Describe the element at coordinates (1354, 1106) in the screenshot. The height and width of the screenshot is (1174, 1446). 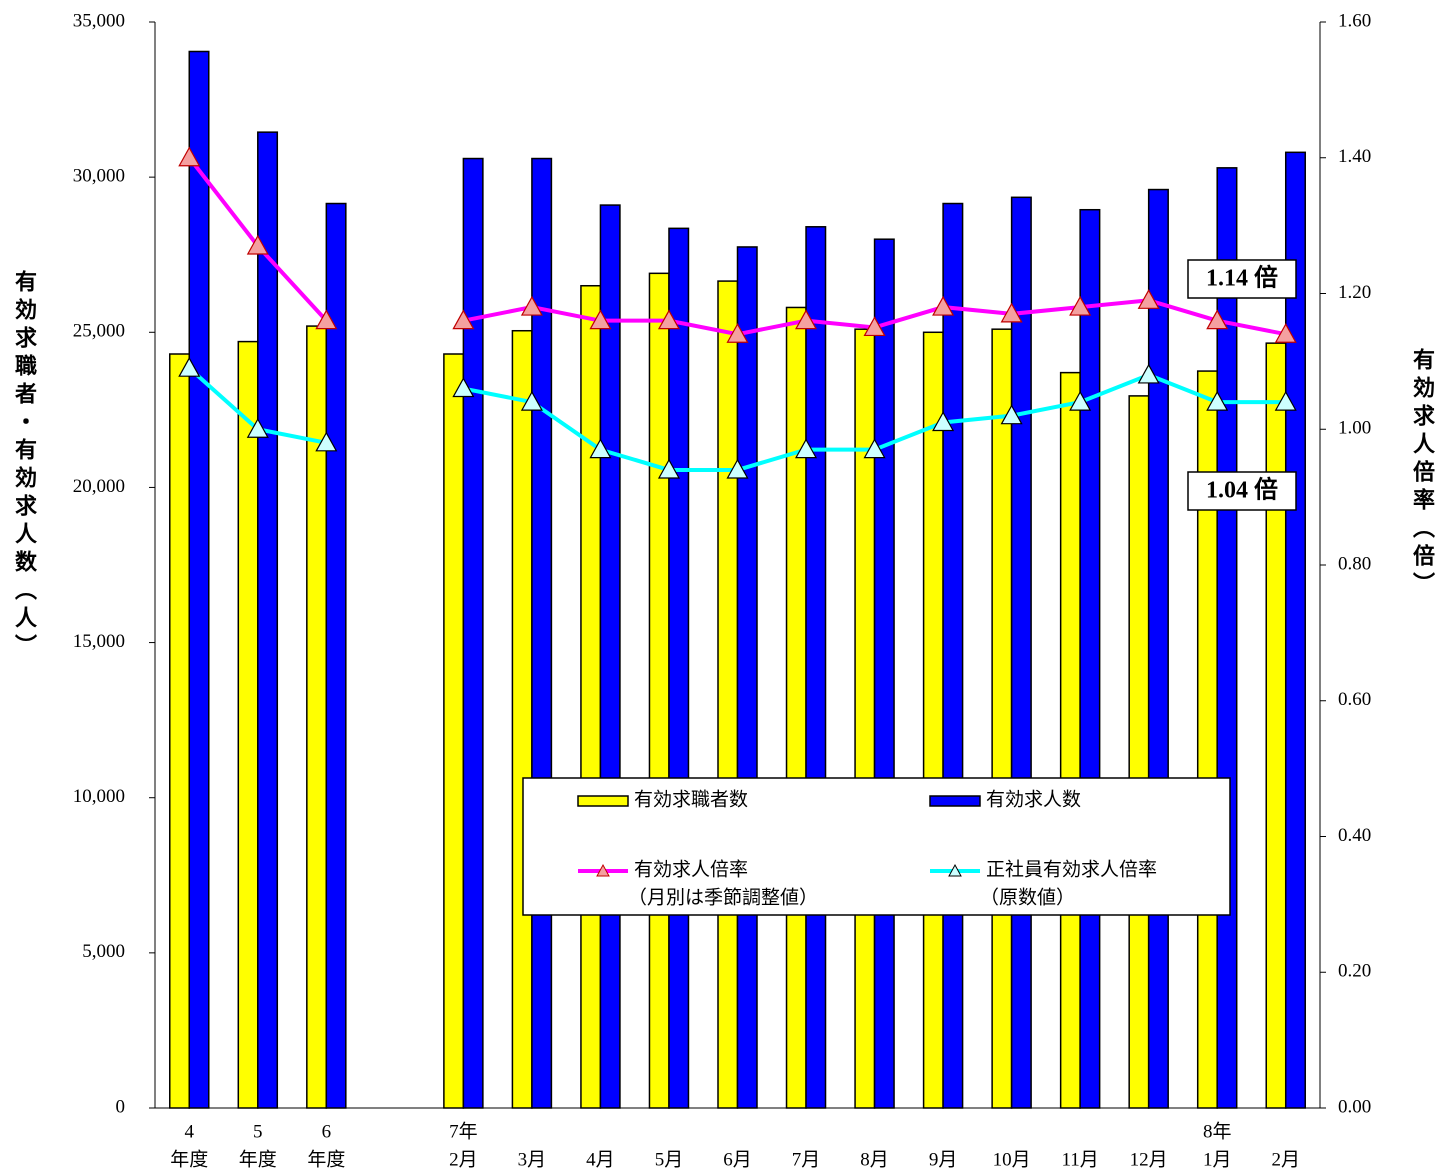
I see `y2-tick-label: 0.00` at that location.